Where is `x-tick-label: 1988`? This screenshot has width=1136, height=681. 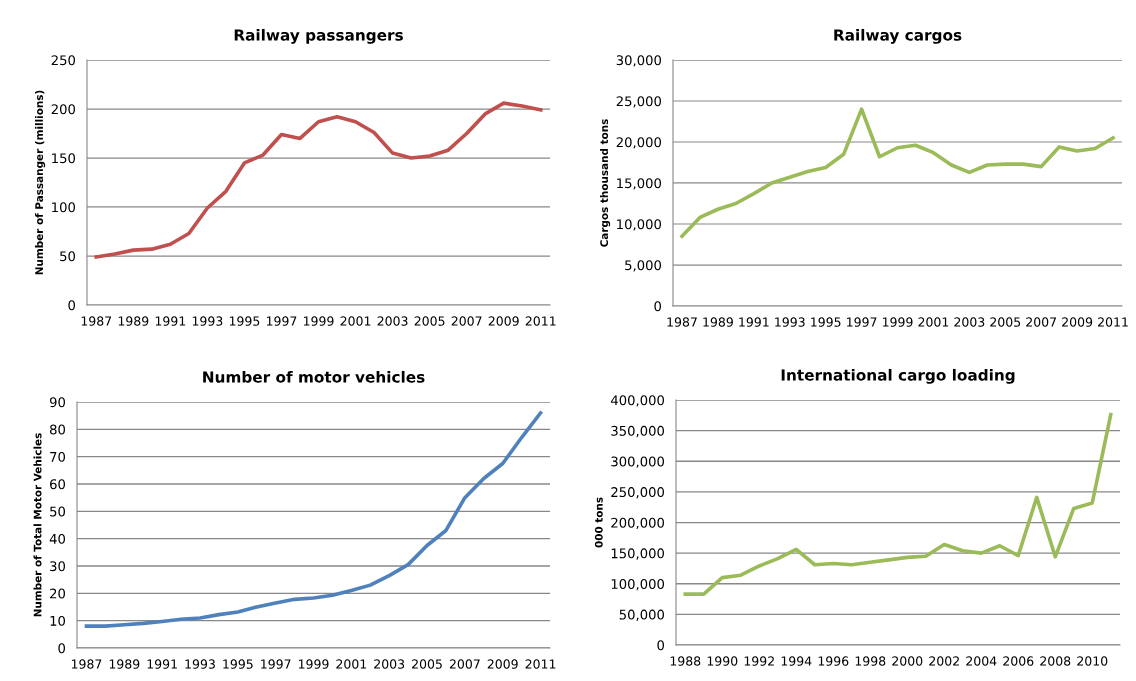 x-tick-label: 1988 is located at coordinates (685, 661).